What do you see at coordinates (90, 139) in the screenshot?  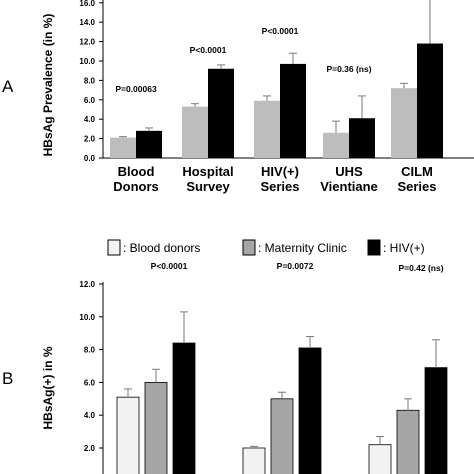 I see `panel-a-y-tick-label: 2.0` at bounding box center [90, 139].